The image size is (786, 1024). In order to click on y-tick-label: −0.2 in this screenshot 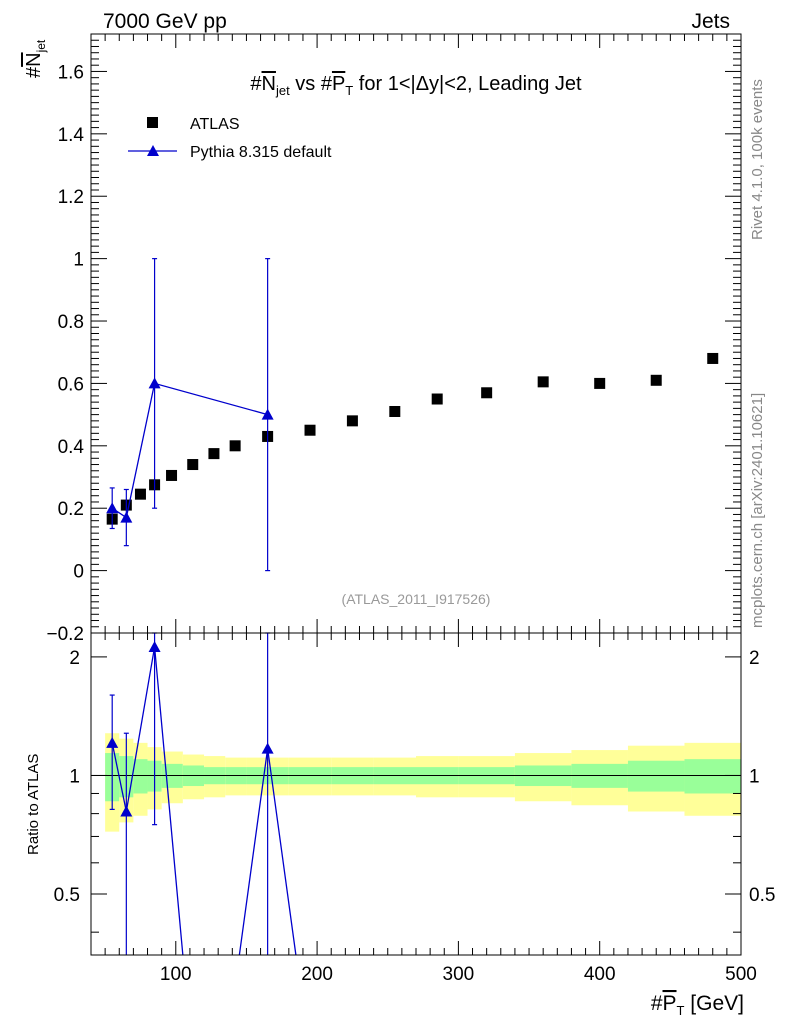, I will do `click(65, 634)`.